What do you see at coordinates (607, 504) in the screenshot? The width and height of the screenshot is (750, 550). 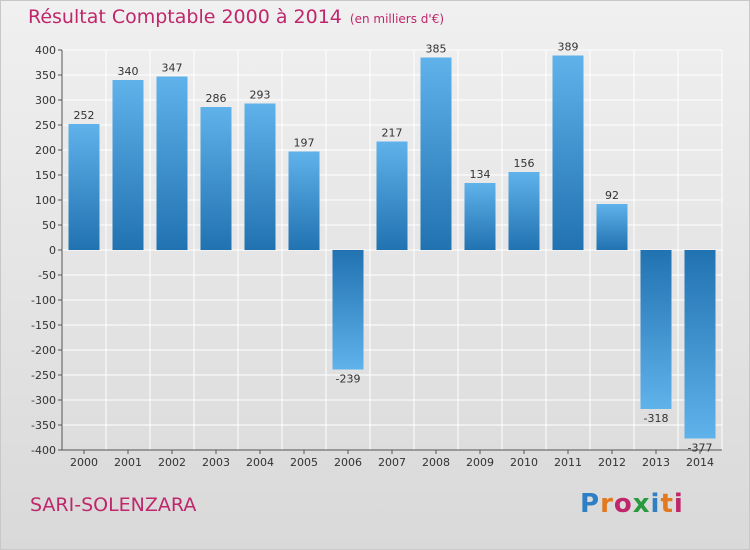 I see `brand-letter: r` at bounding box center [607, 504].